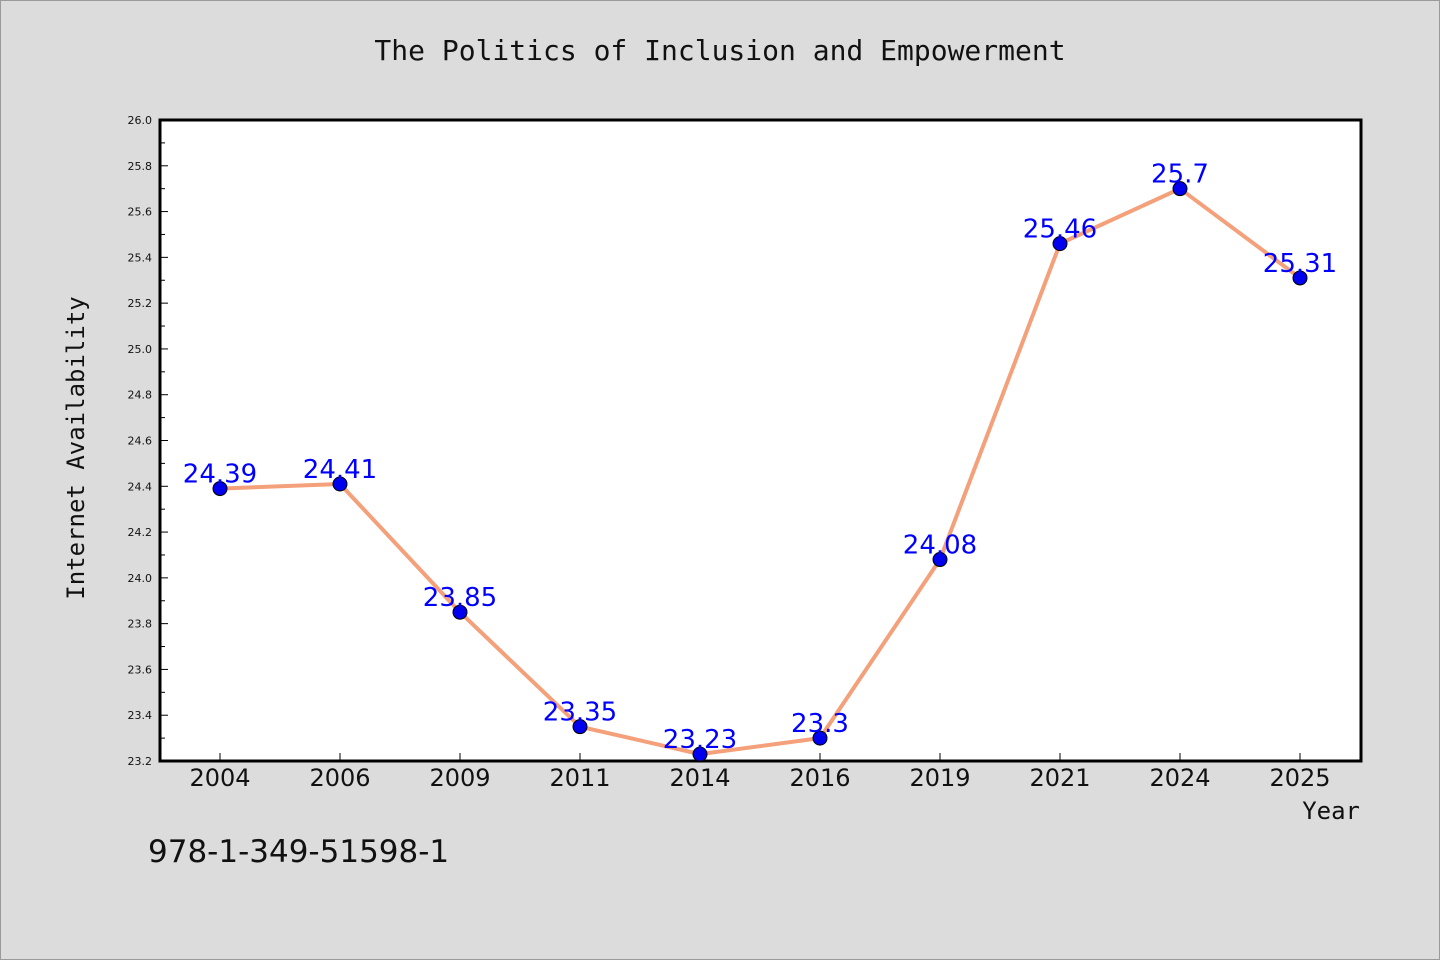  I want to click on x-tick-label: 2014, so click(699, 778).